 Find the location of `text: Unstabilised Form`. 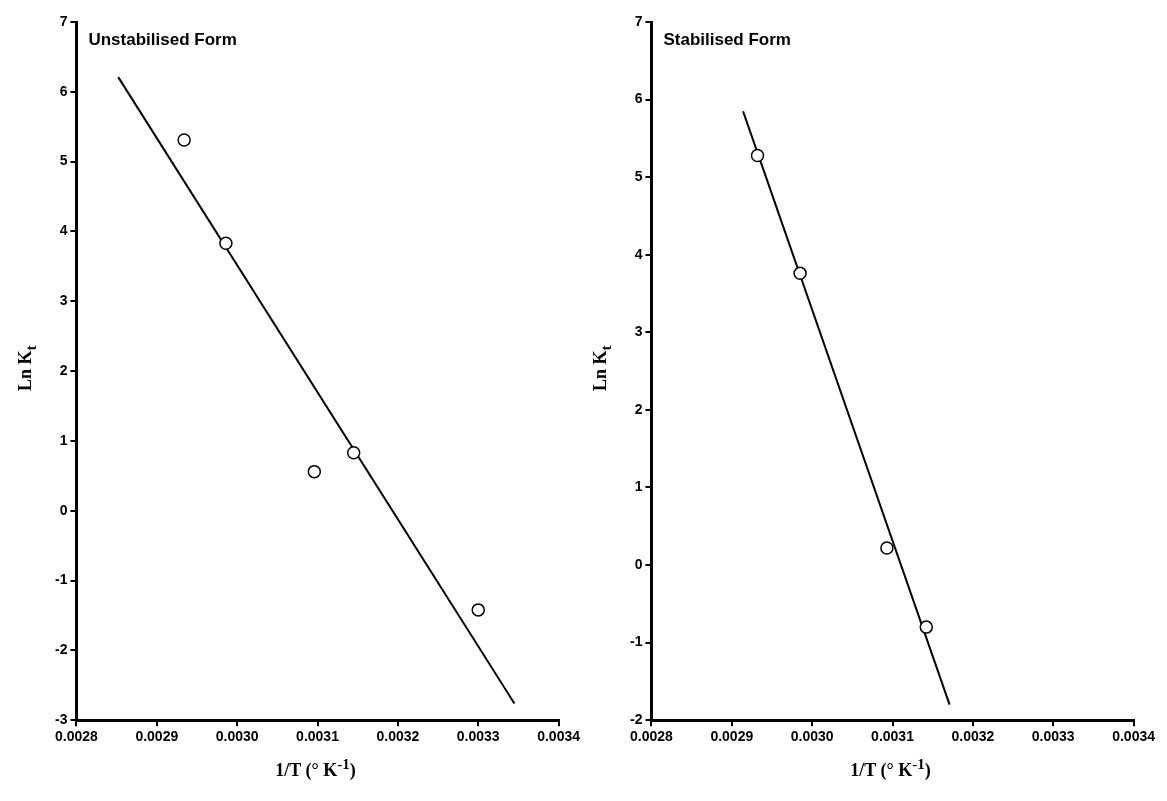

text: Unstabilised Form is located at coordinates (162, 40).